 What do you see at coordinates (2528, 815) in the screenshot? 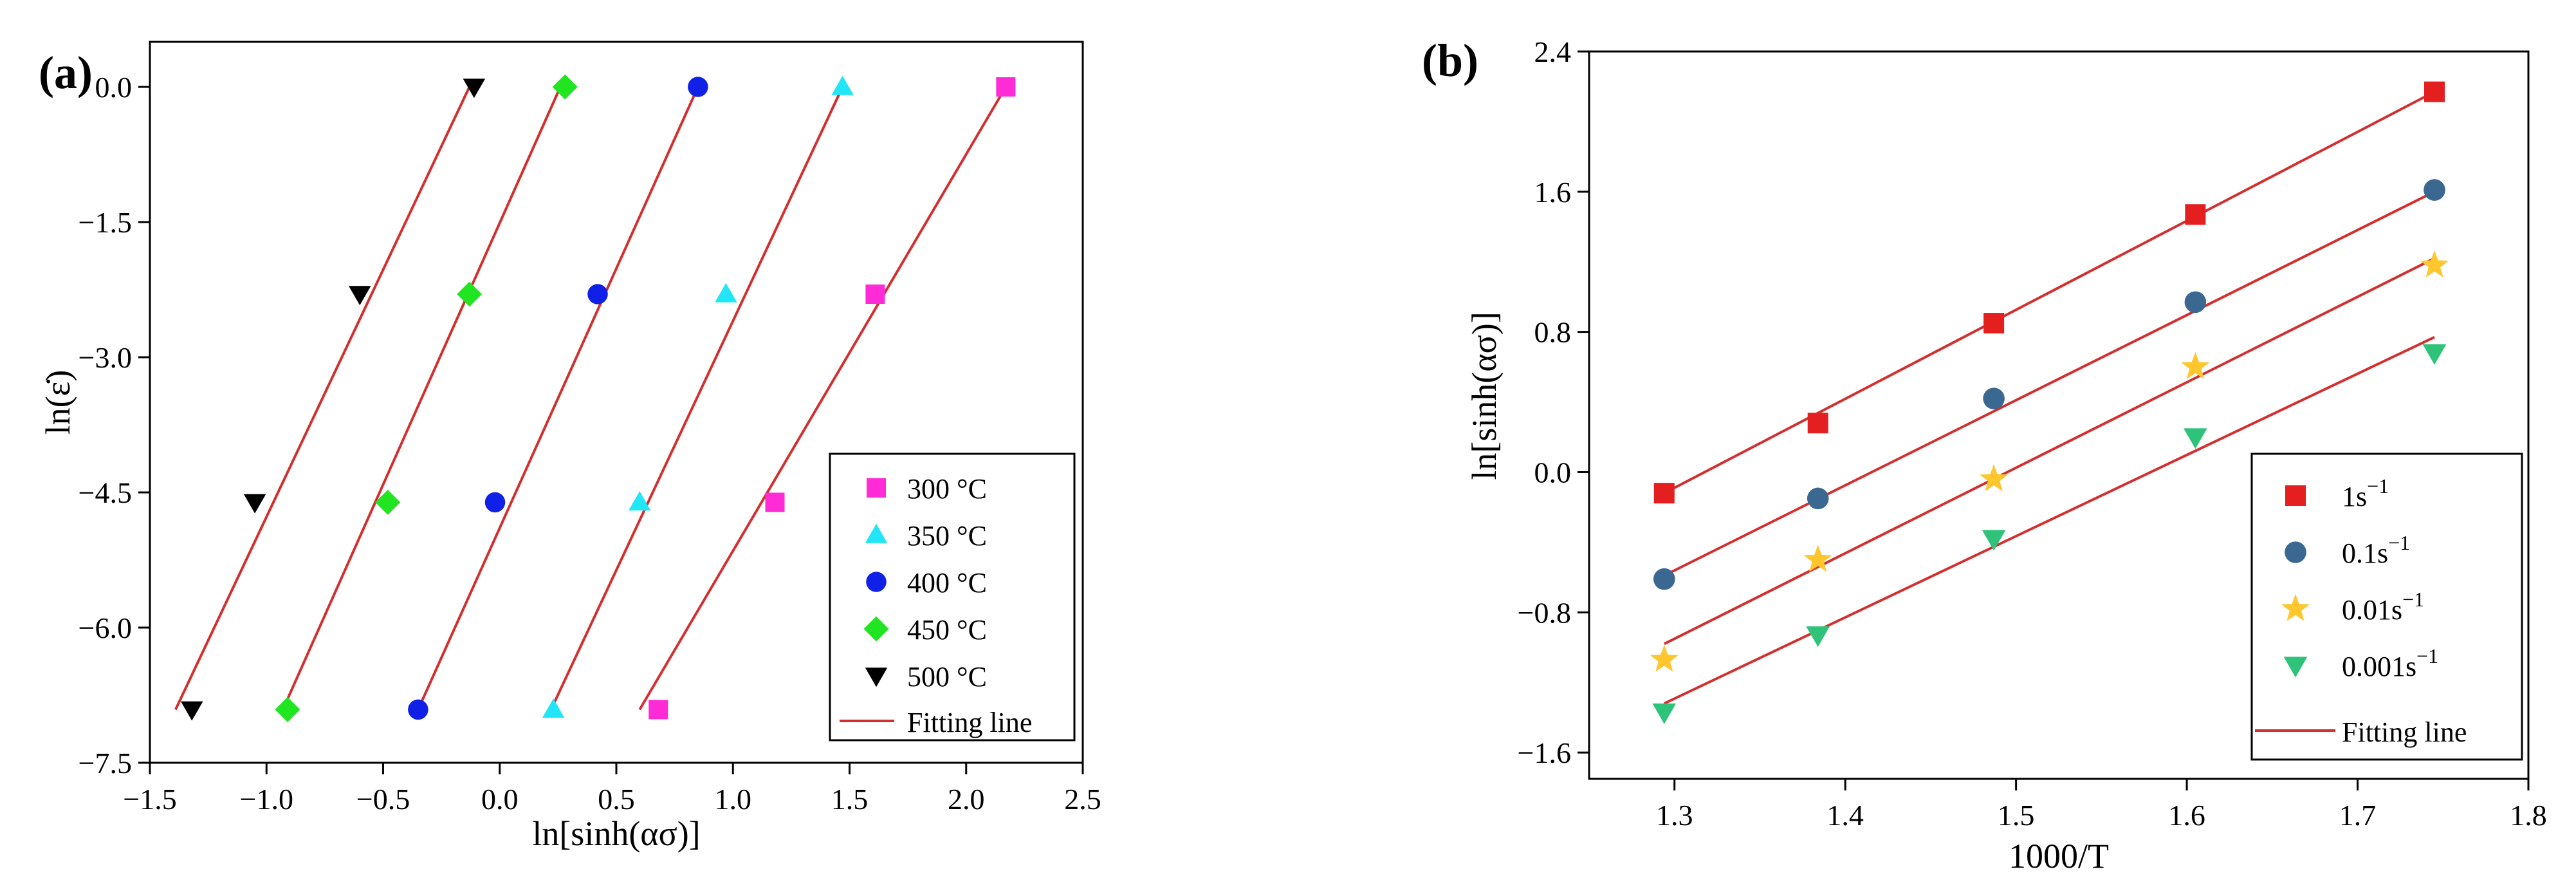
I see `x-tick-label: 1.8` at bounding box center [2528, 815].